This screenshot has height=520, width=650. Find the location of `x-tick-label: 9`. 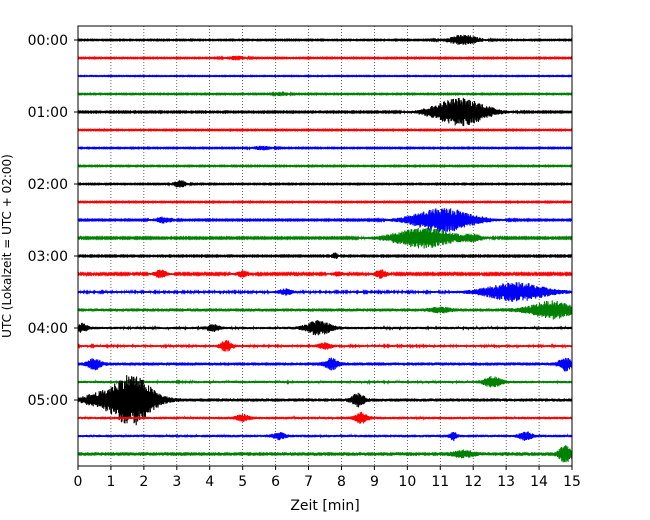

x-tick-label: 9 is located at coordinates (374, 482).